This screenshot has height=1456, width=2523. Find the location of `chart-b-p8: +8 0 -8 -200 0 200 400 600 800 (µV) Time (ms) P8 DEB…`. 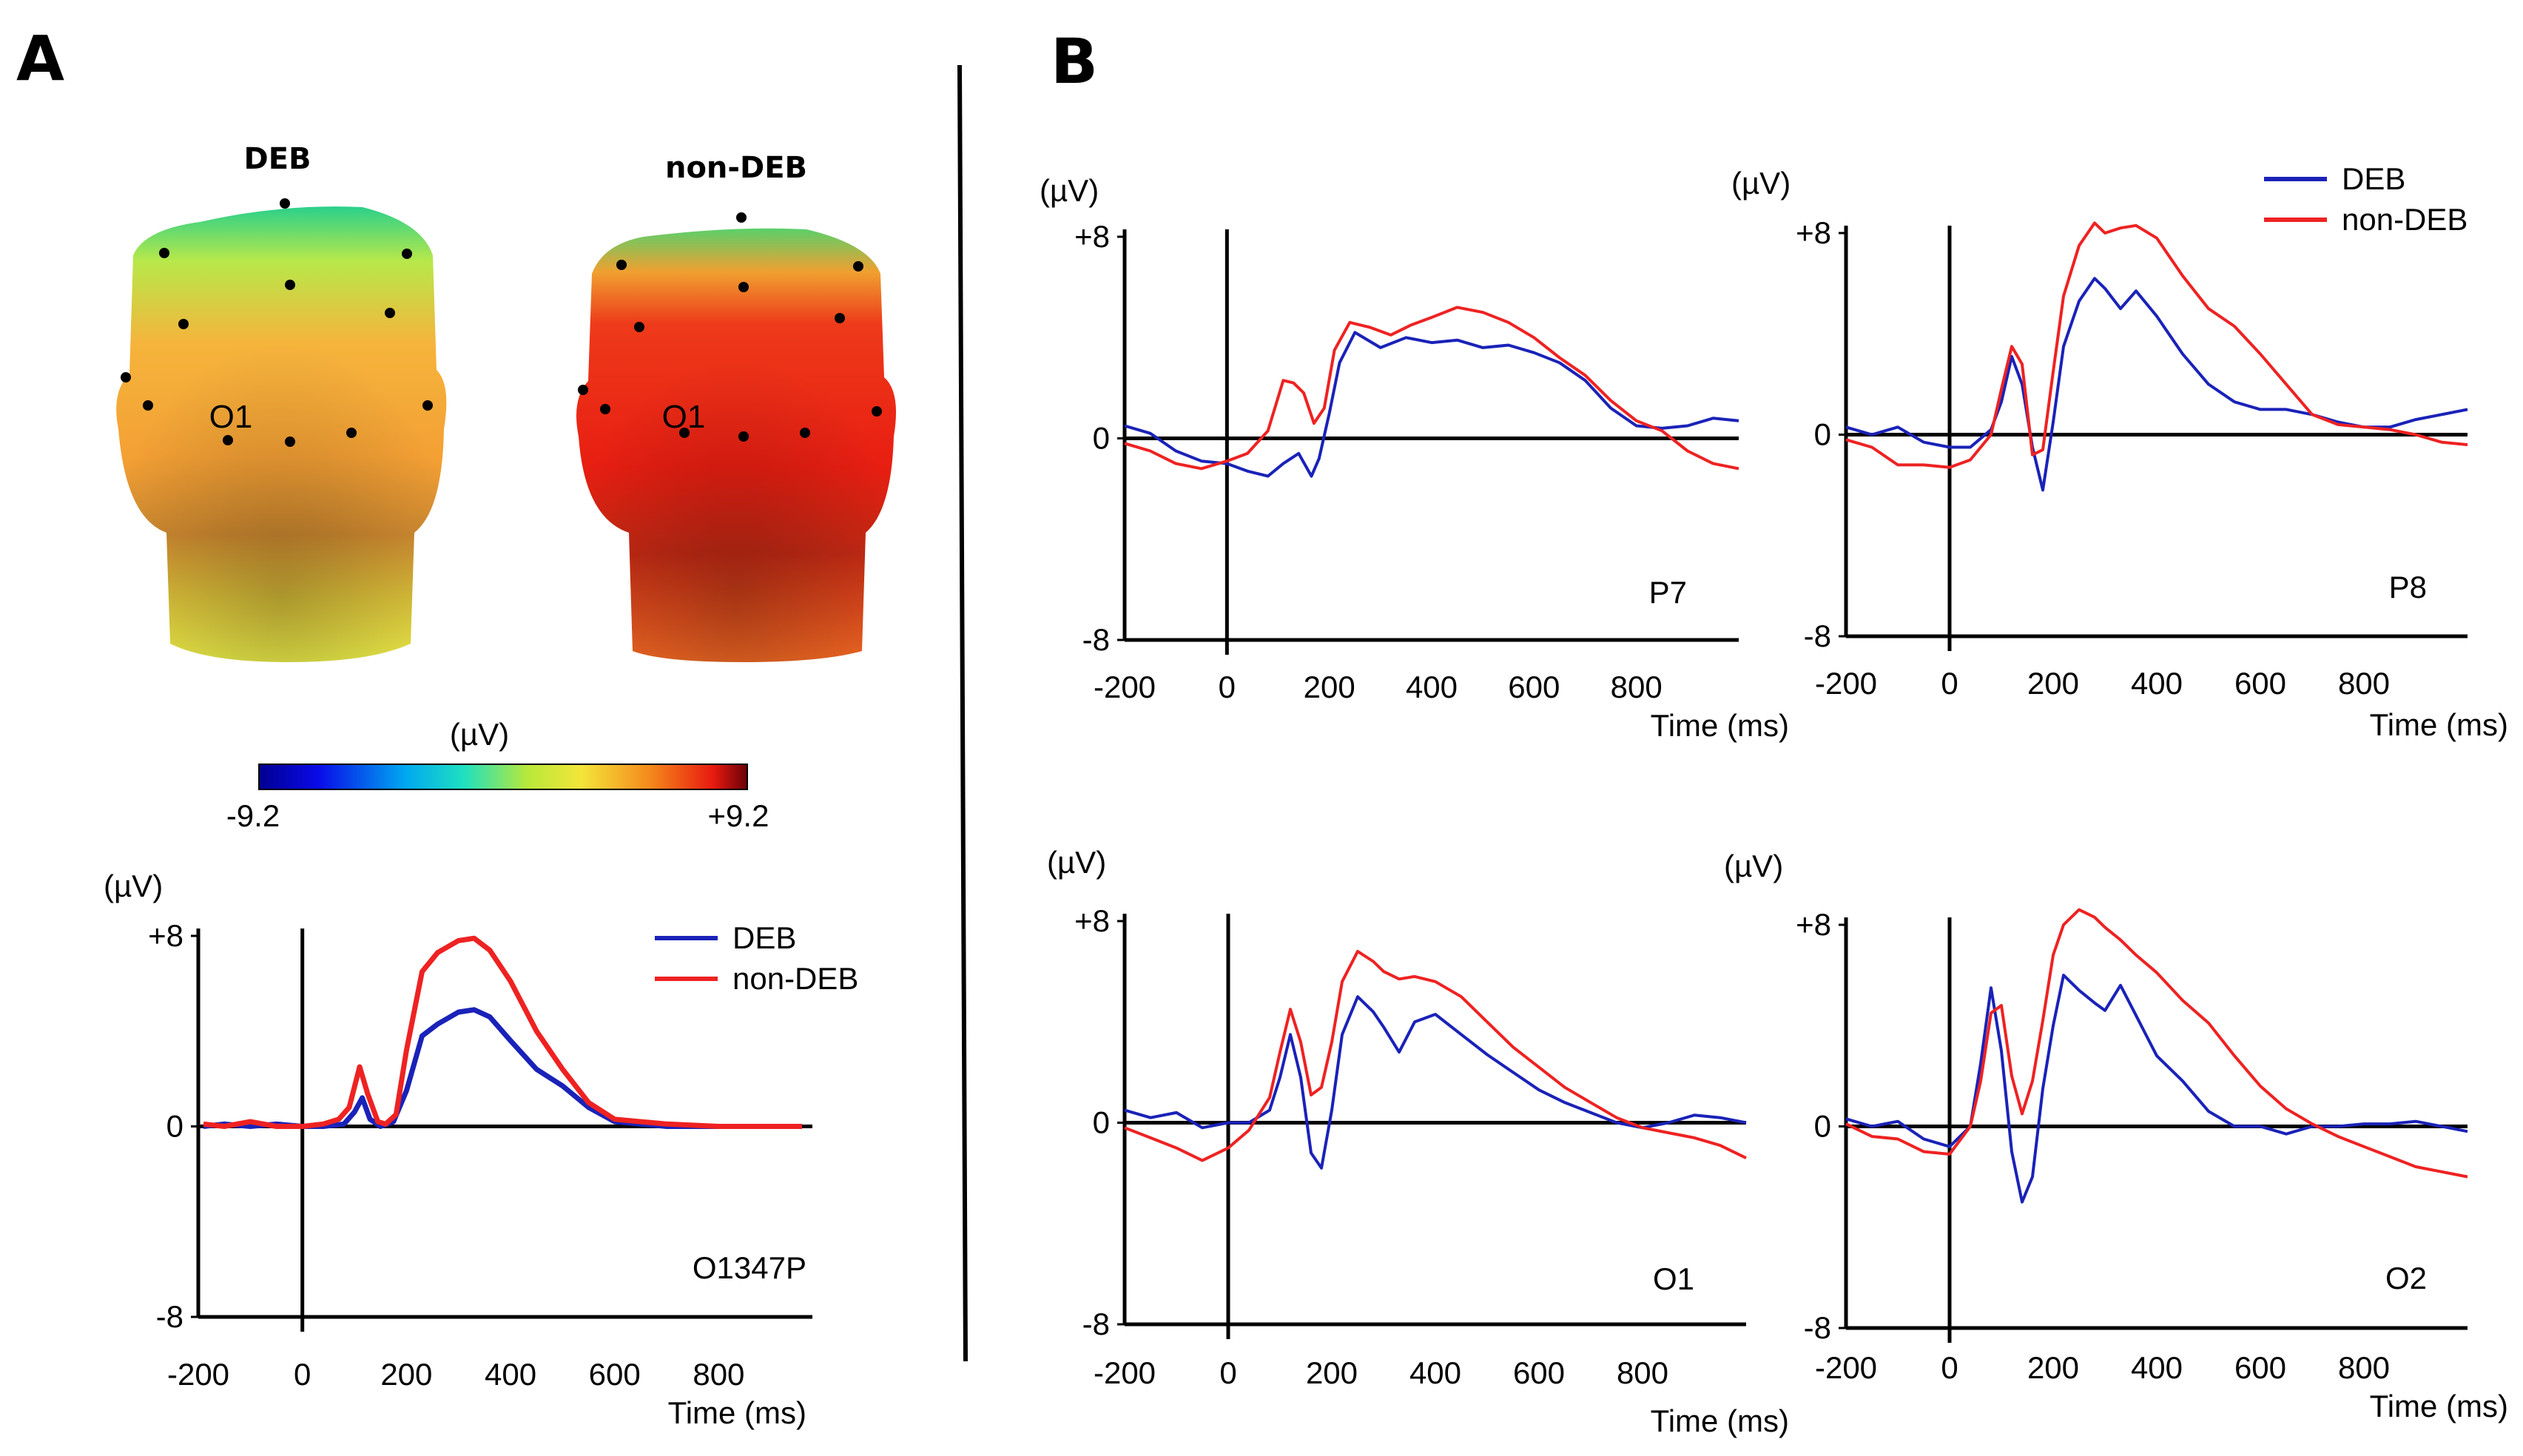

chart-b-p8: +8 0 -8 -200 0 200 400 600 800 (µV) Time (ms) P8 DEB… is located at coordinates (2119, 452).